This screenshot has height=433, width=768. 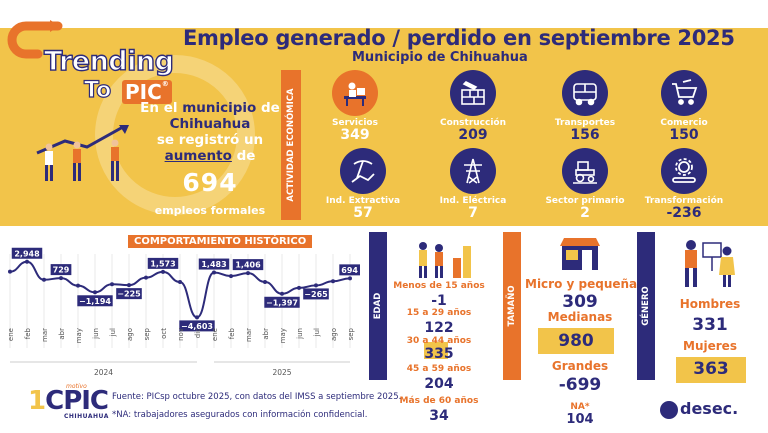 I want to click on activity-label: ACTIVIDAD ECONÓMICA, so click(x=291, y=145).